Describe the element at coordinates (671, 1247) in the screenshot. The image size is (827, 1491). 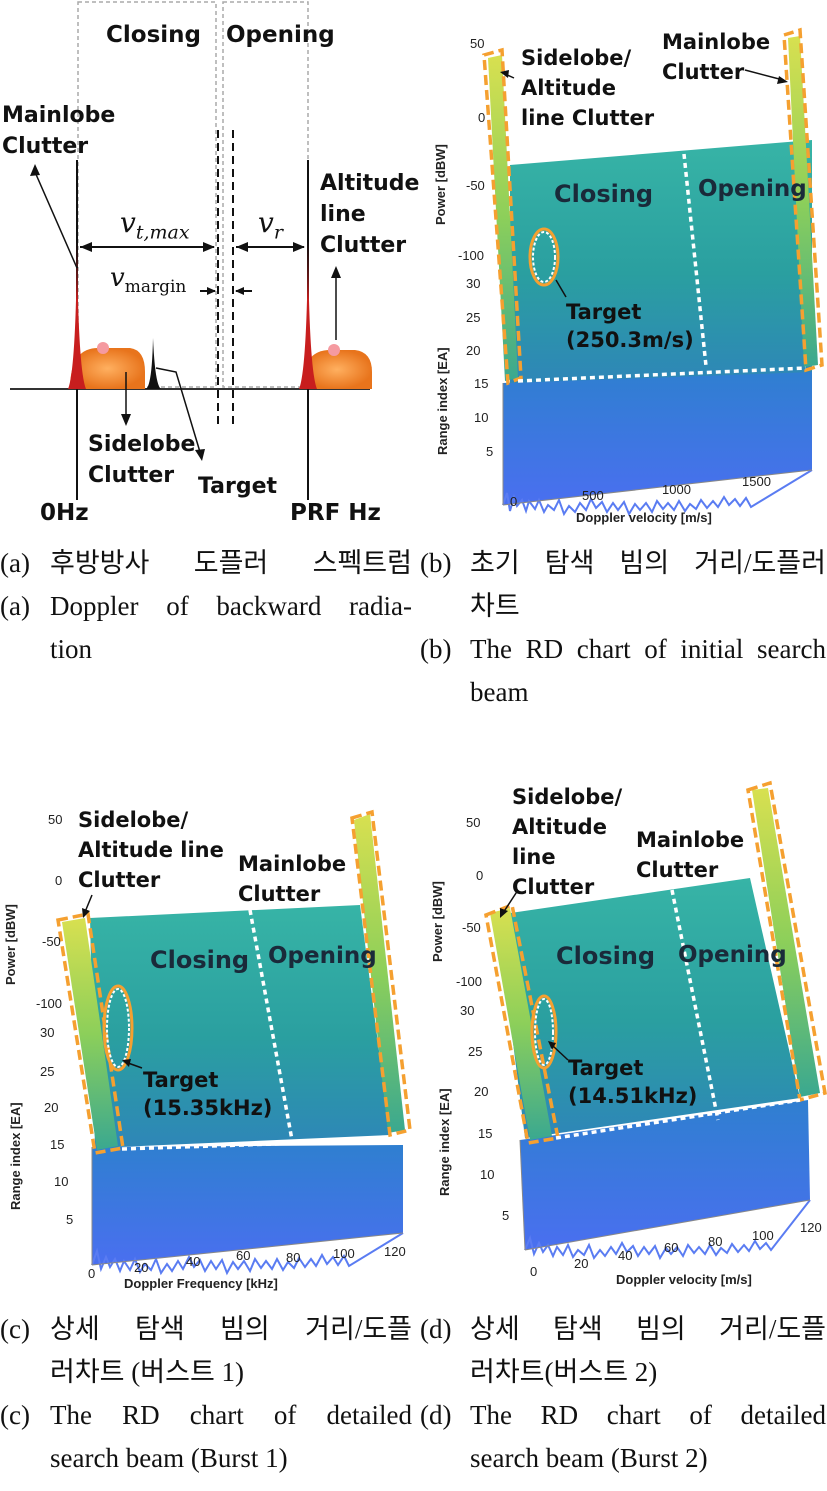
I see `x-tick: 60` at that location.